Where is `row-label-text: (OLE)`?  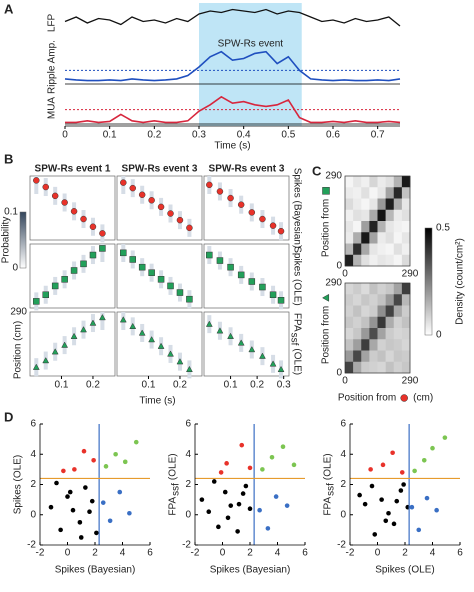 row-label-text: (OLE) is located at coordinates (296, 361).